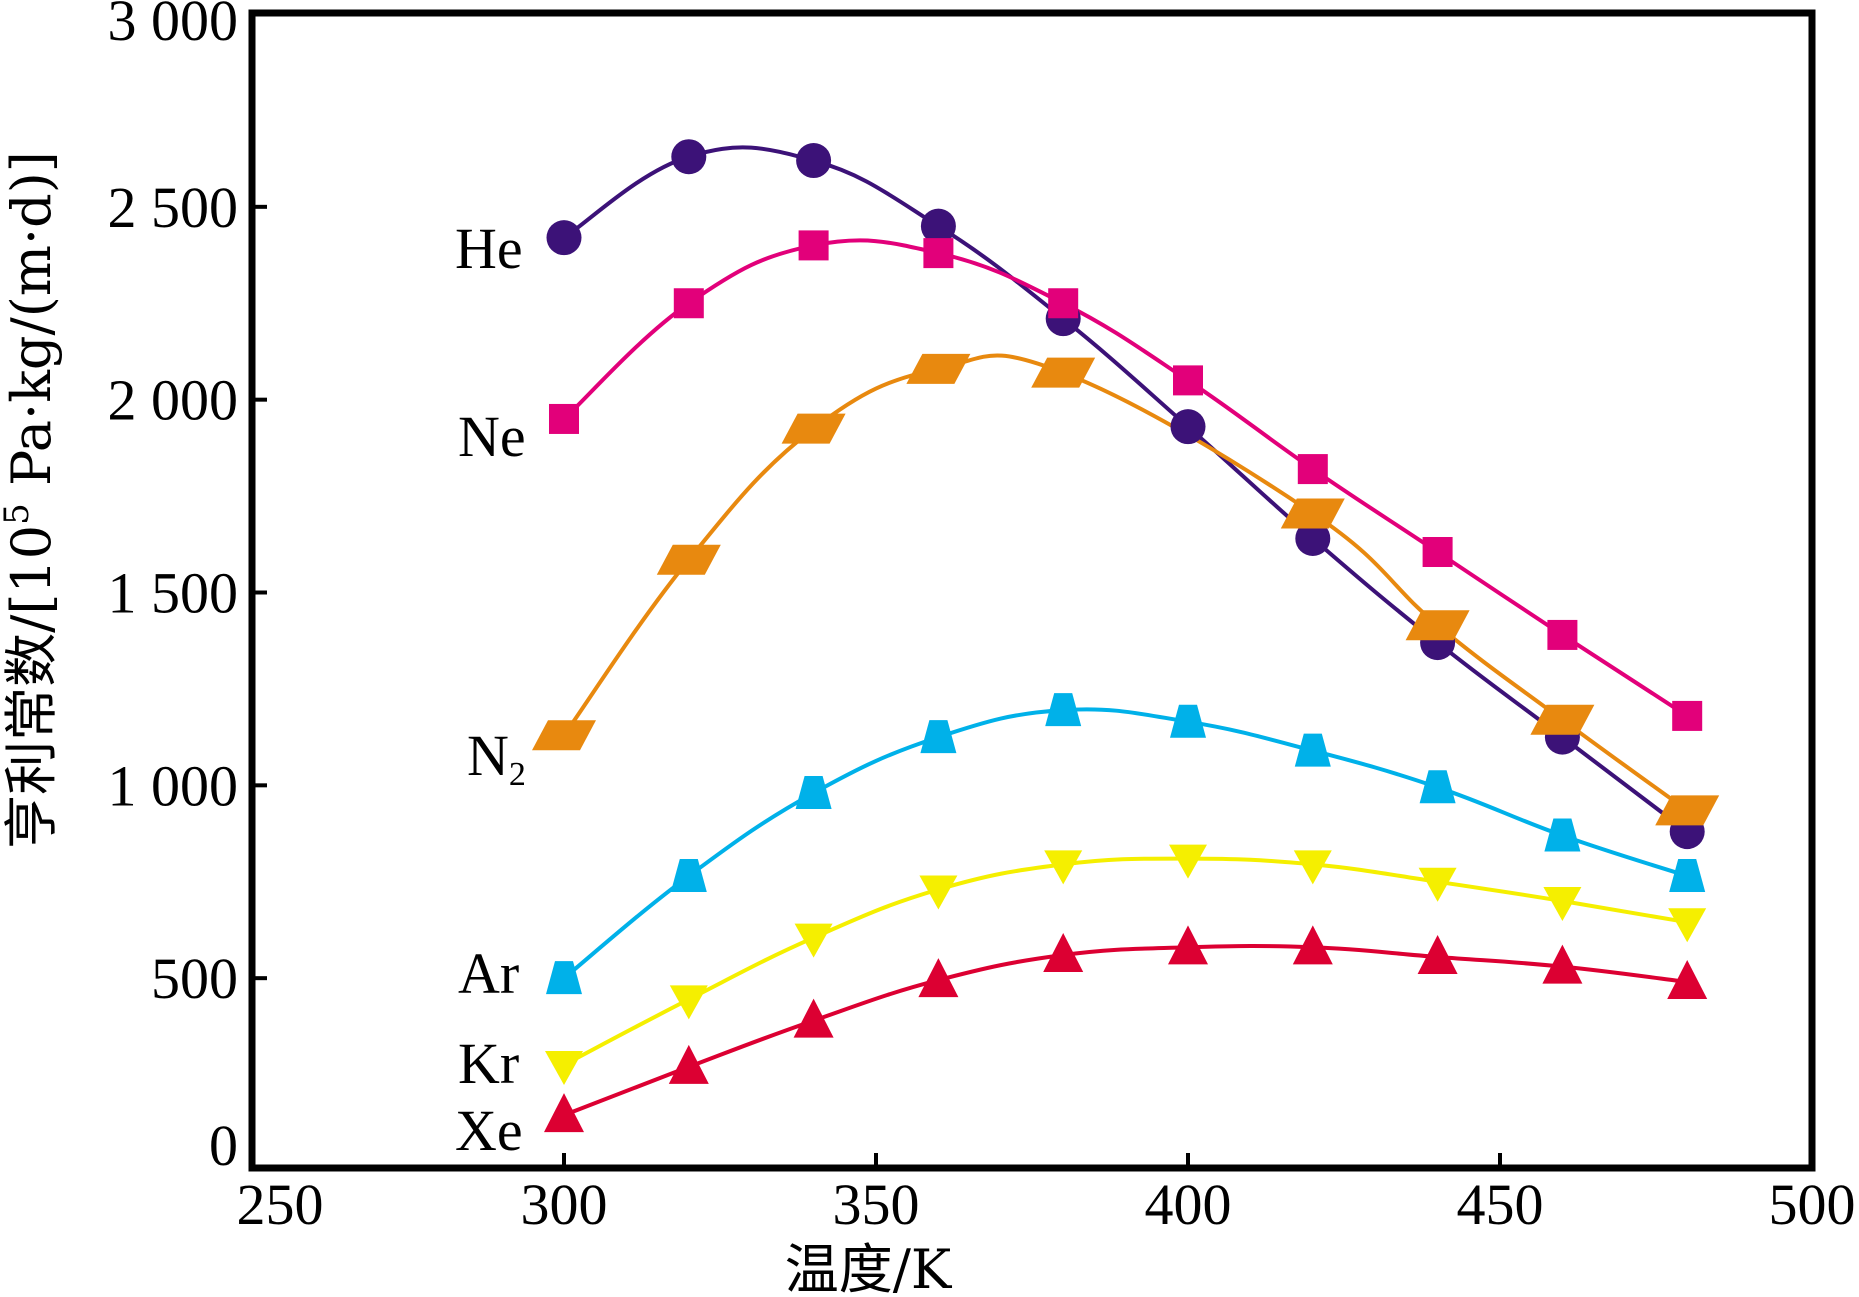 The height and width of the screenshot is (1297, 1859). What do you see at coordinates (1812, 1204) in the screenshot?
I see `x-tick-label: 500` at bounding box center [1812, 1204].